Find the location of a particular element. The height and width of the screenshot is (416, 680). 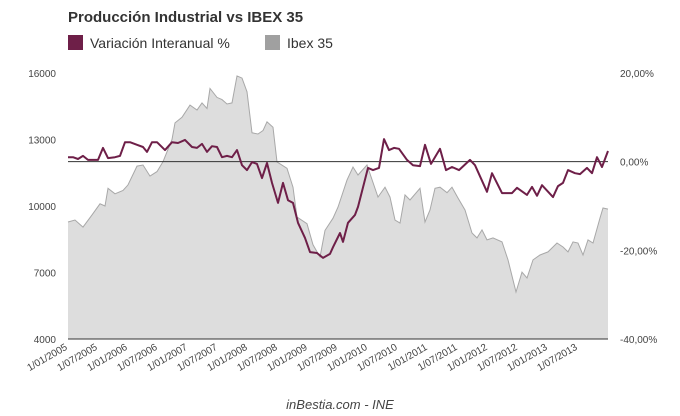

y-left-tick-label: 10000 is located at coordinates (42, 207).